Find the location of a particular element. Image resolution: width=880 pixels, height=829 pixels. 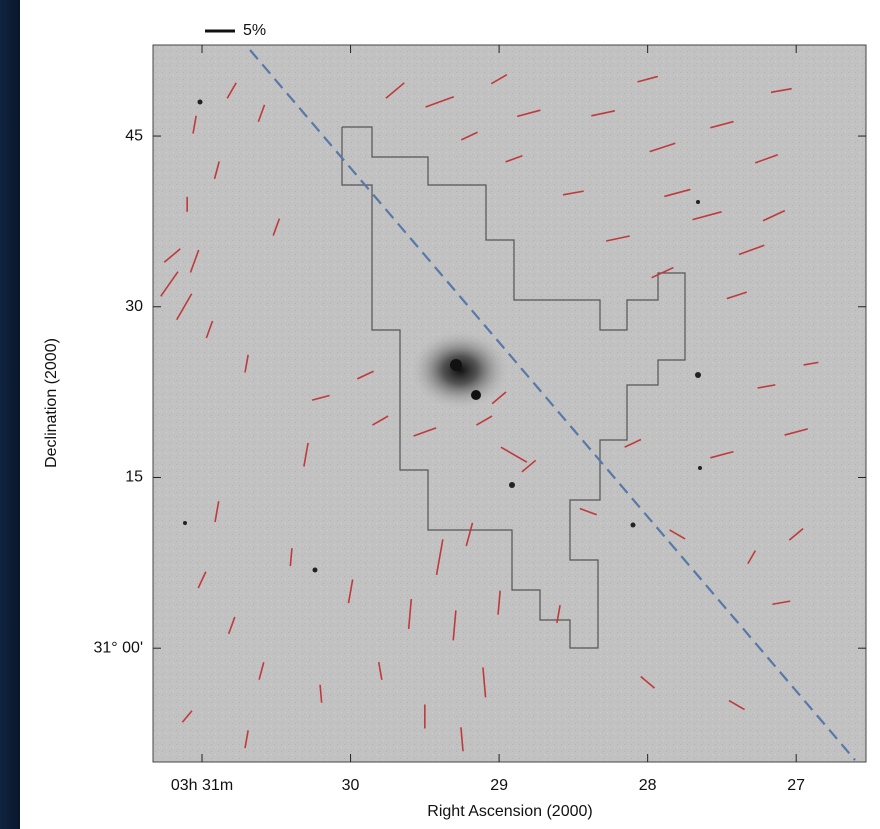

x-tick-label: 27 is located at coordinates (796, 785).